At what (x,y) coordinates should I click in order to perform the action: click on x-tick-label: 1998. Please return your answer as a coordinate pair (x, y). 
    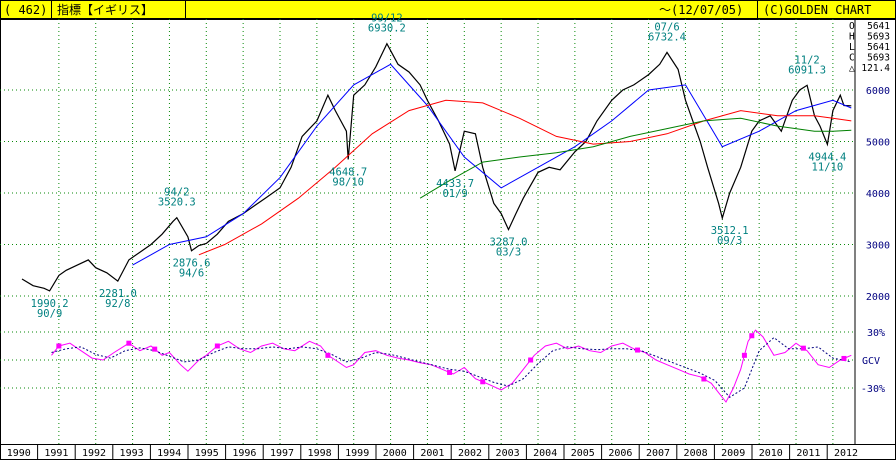
    Looking at the image, I should click on (320, 453).